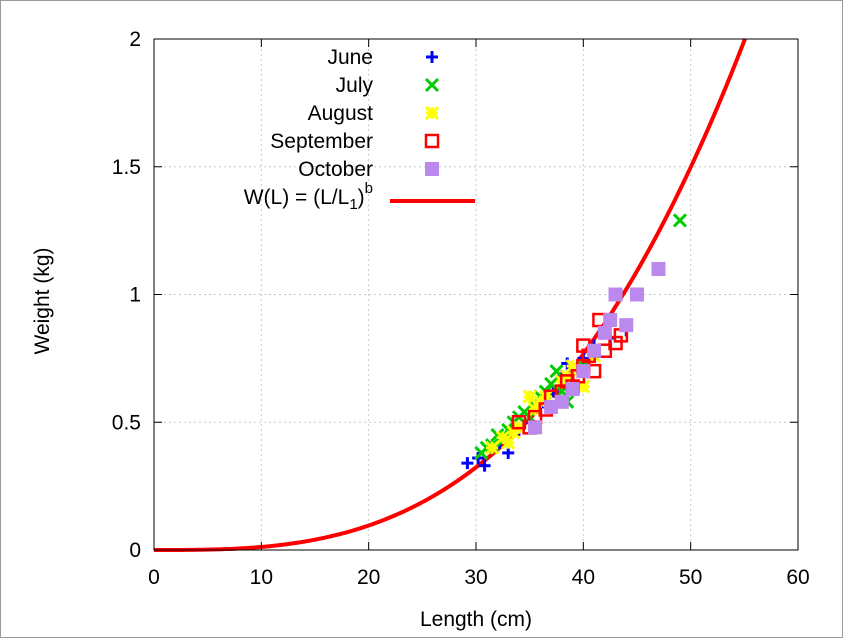 The image size is (843, 638). What do you see at coordinates (690, 577) in the screenshot?
I see `x-tick-label: 50` at bounding box center [690, 577].